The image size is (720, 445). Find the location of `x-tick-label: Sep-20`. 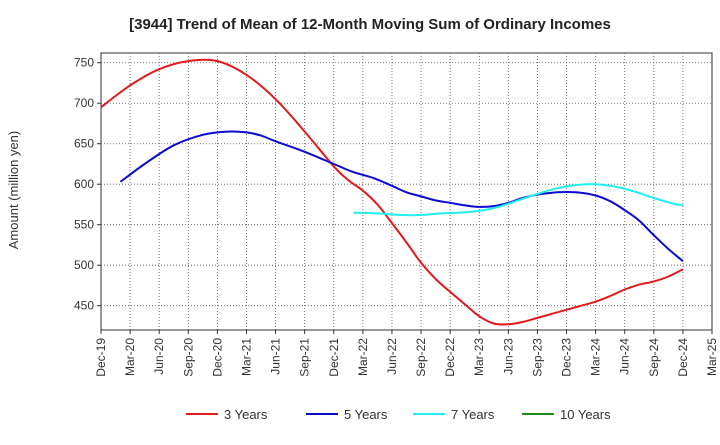

x-tick-label: Sep-20 is located at coordinates (188, 357).